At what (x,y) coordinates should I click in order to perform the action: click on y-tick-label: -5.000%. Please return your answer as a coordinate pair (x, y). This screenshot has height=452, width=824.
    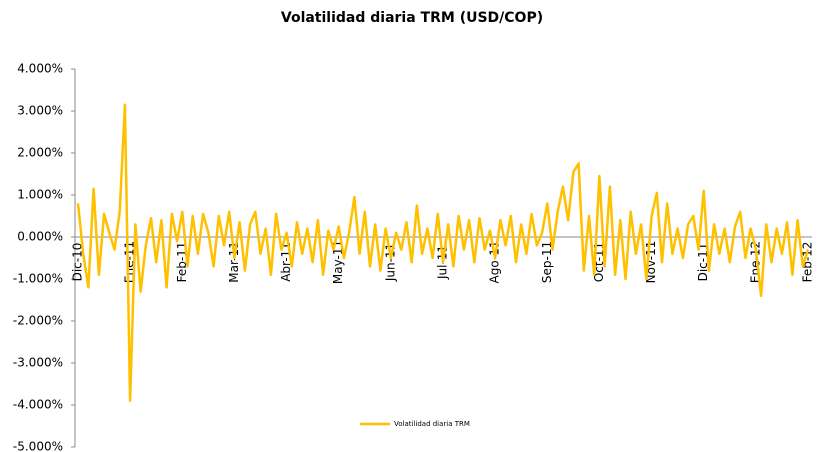
    Looking at the image, I should click on (38, 446).